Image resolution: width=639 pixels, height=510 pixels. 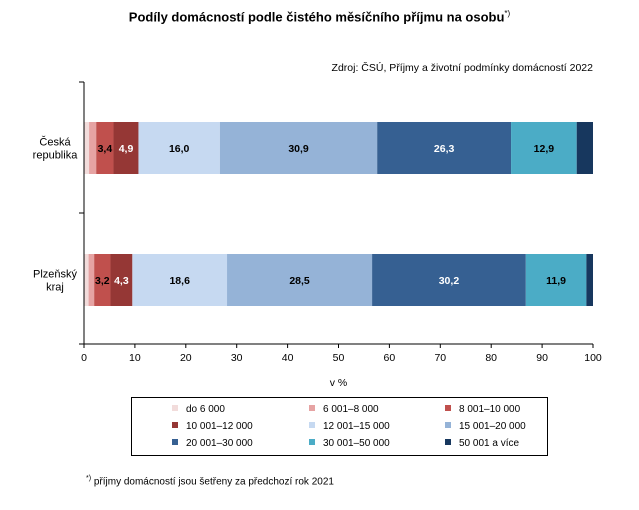 I want to click on category-label: Česká, so click(x=55, y=142).